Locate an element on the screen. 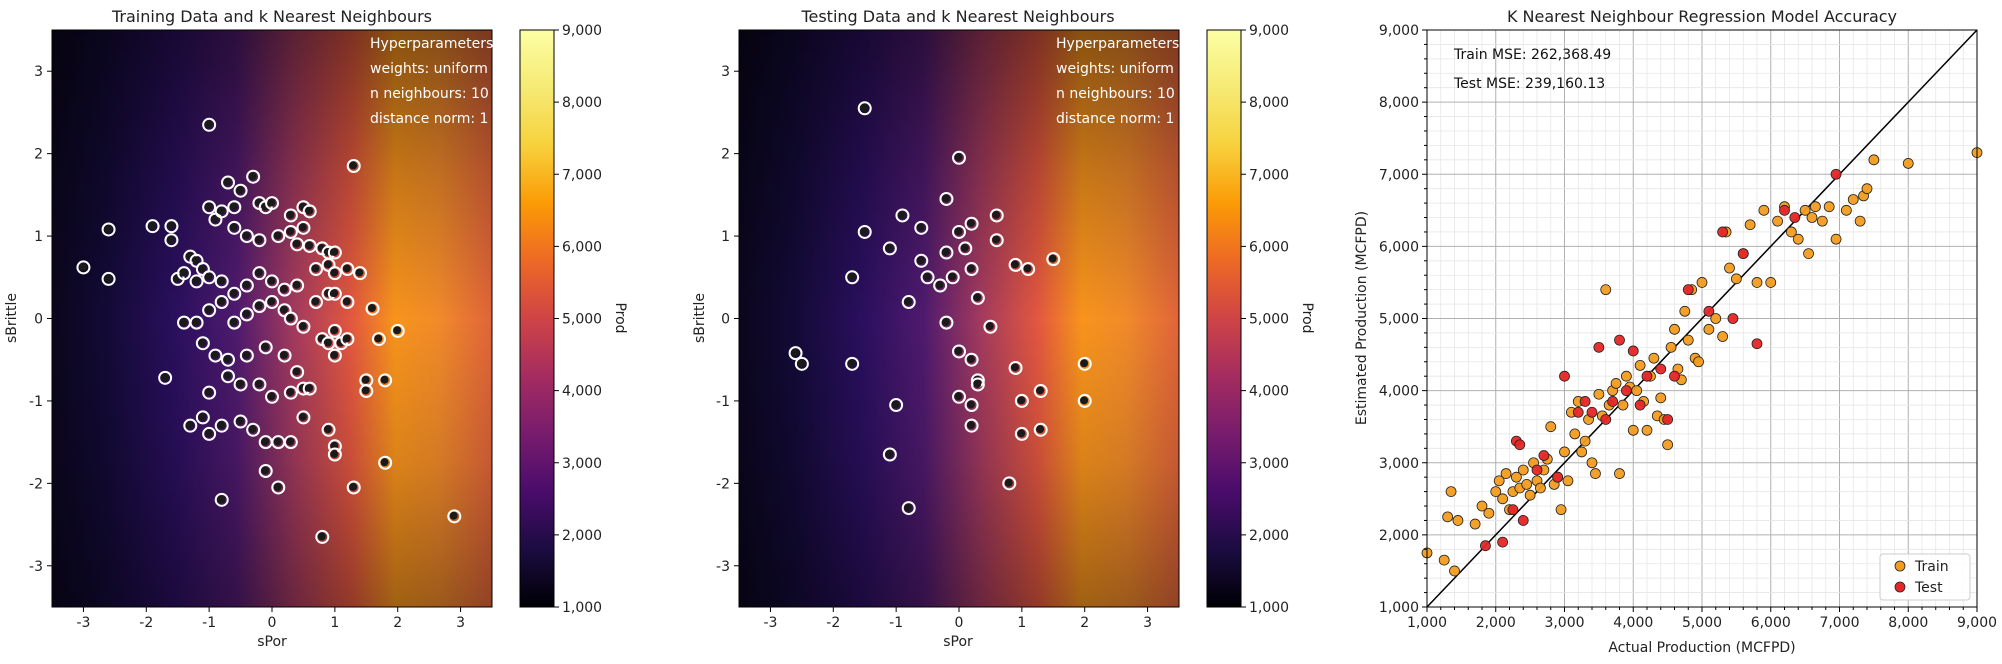  annotation-distance-norm: distance norm: 1 is located at coordinates (429, 119).